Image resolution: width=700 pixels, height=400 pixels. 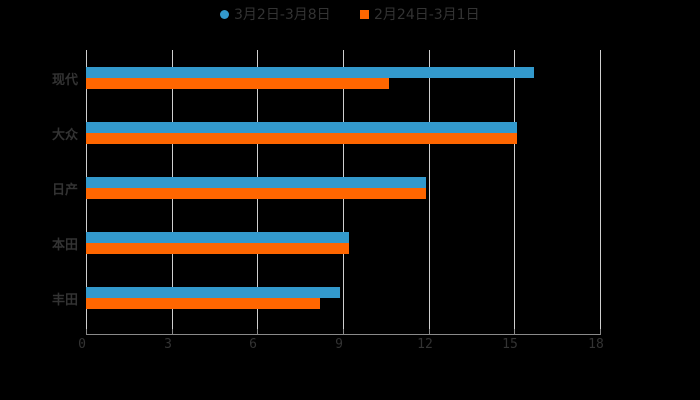 What do you see at coordinates (339, 344) in the screenshot?
I see `x-tick-label: 9` at bounding box center [339, 344].